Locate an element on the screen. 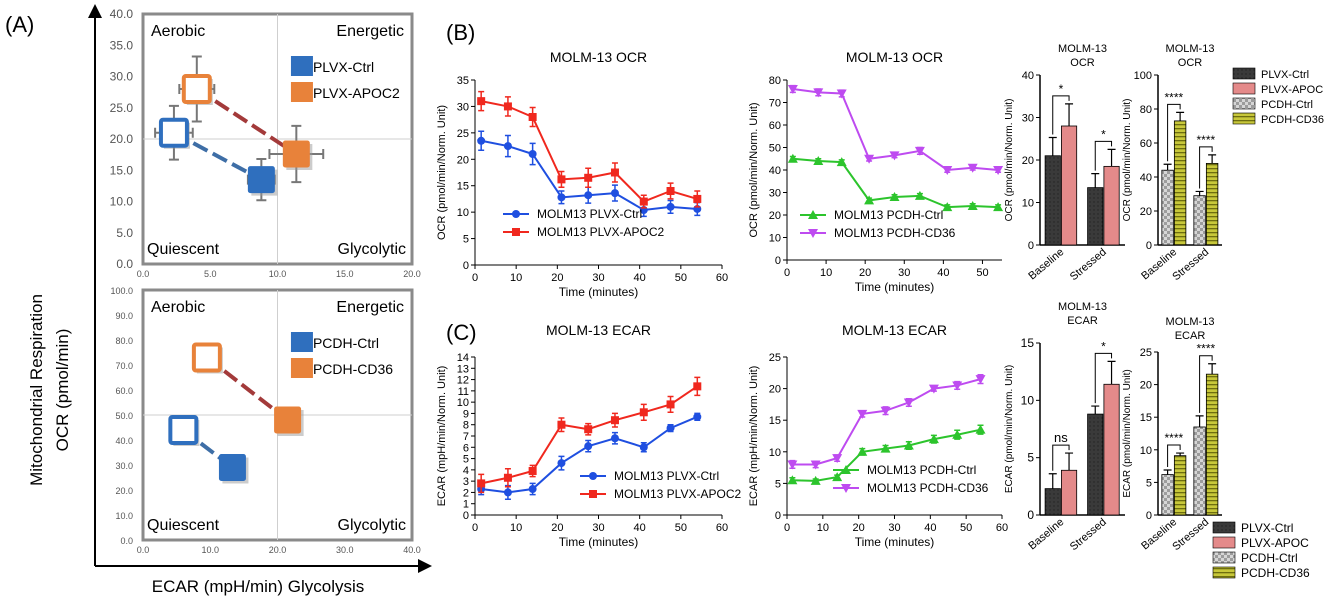 This screenshot has height=607, width=1342. x-tick-label: 30.0 is located at coordinates (345, 550).